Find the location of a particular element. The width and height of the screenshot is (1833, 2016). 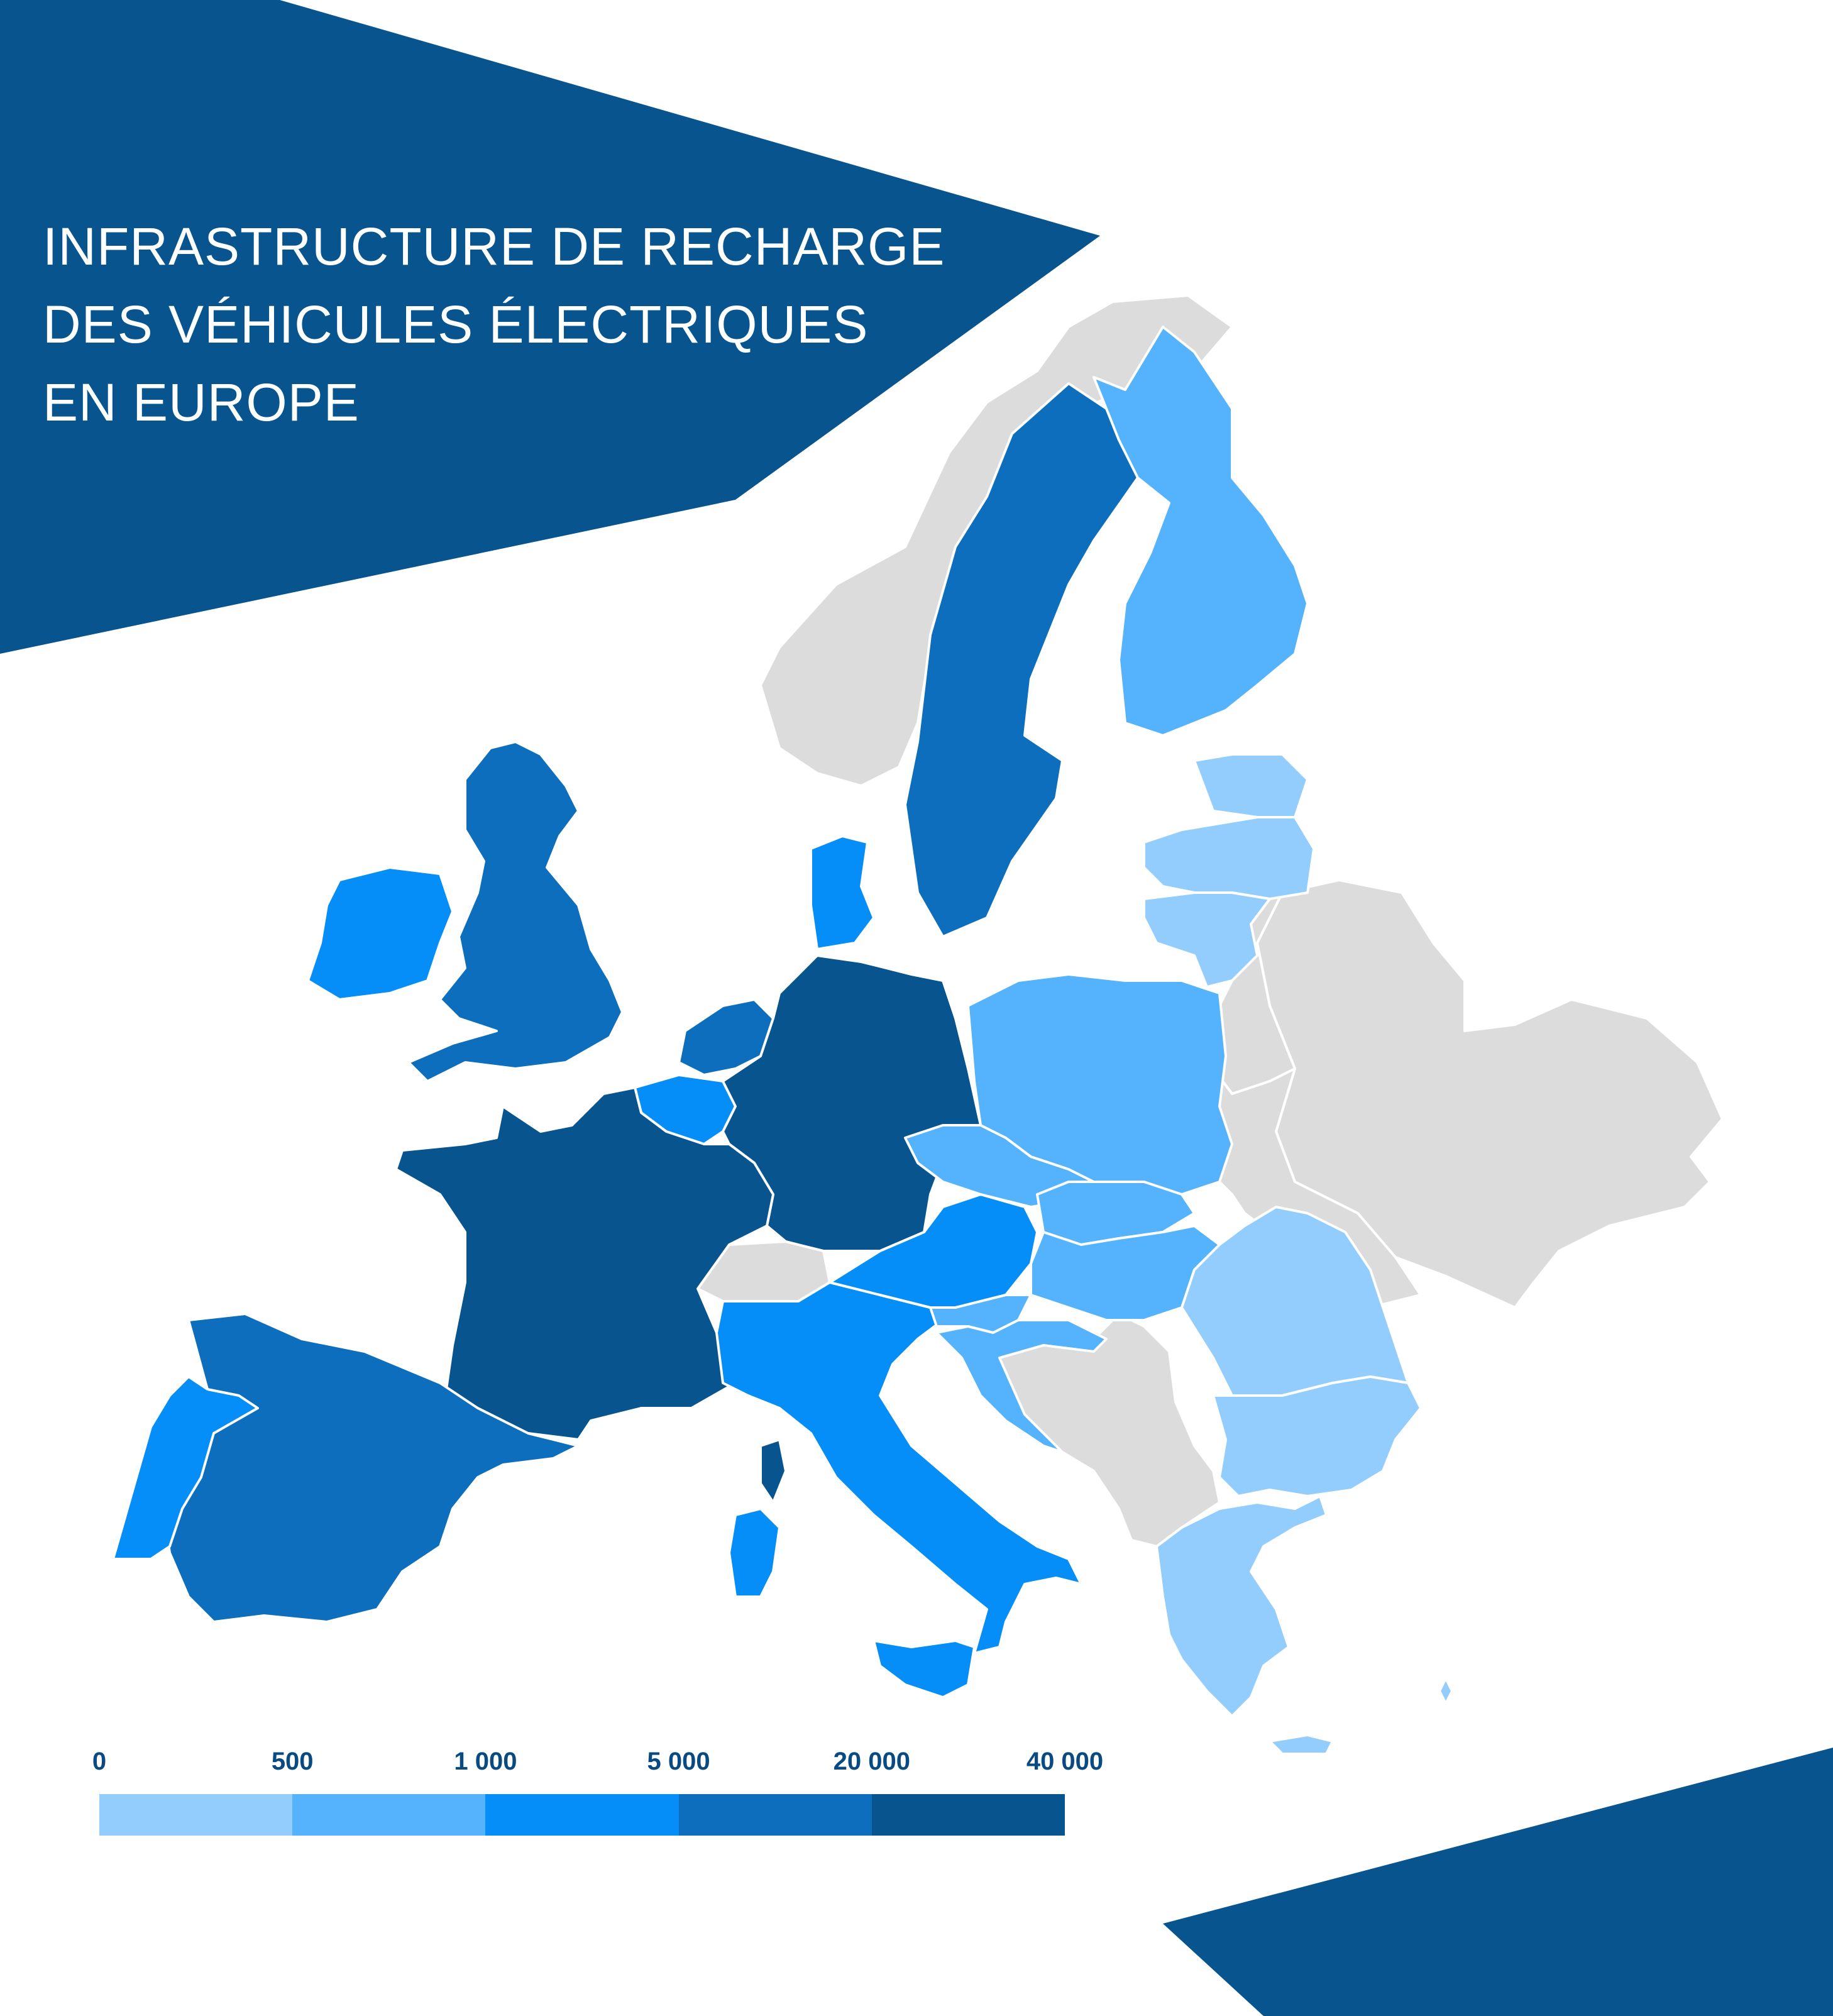

region-france is located at coordinates (584, 1263).